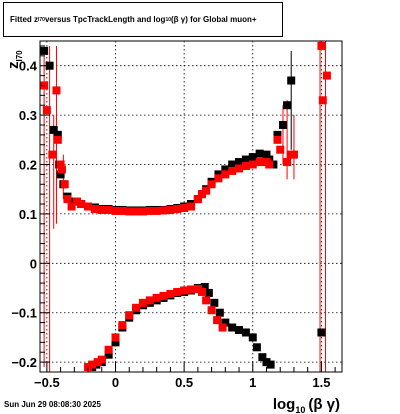  What do you see at coordinates (306, 405) in the screenshot?
I see `x-axis-label: log10 (β γ)` at bounding box center [306, 405].